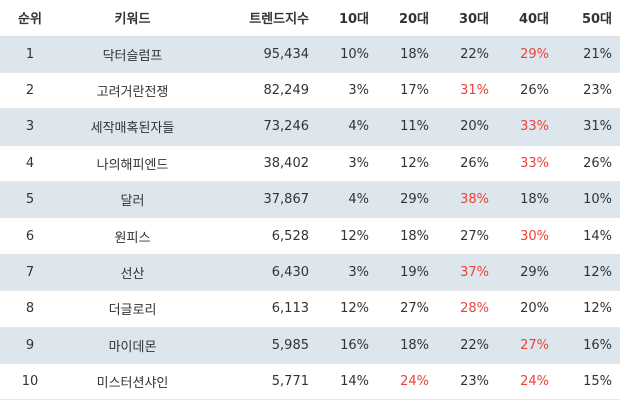  Describe the element at coordinates (132, 238) in the screenshot. I see `keyword-cell: 원피스` at that location.